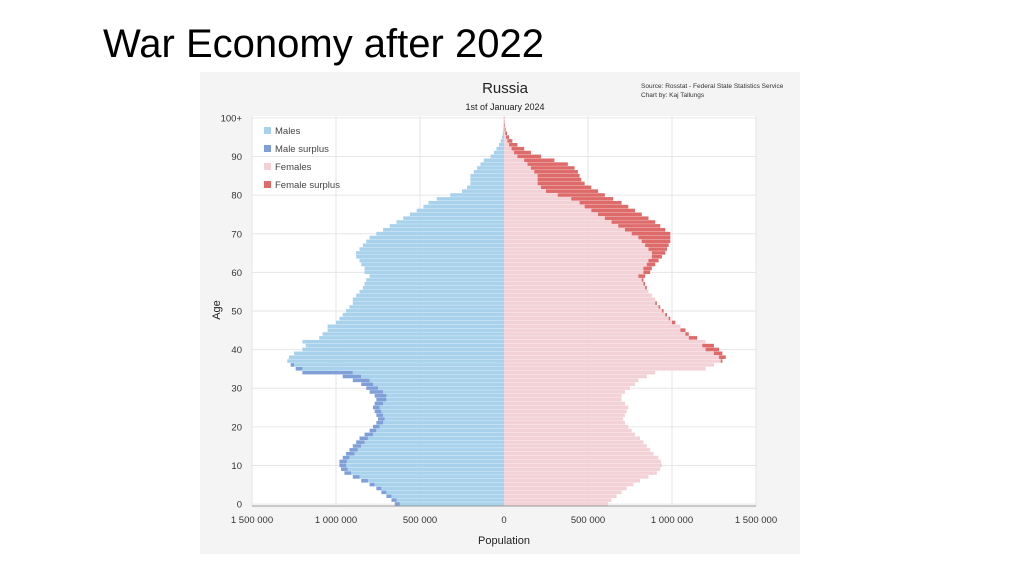 This screenshot has width=1024, height=576. I want to click on legend-label-female-surplus: Female surplus, so click(307, 185).